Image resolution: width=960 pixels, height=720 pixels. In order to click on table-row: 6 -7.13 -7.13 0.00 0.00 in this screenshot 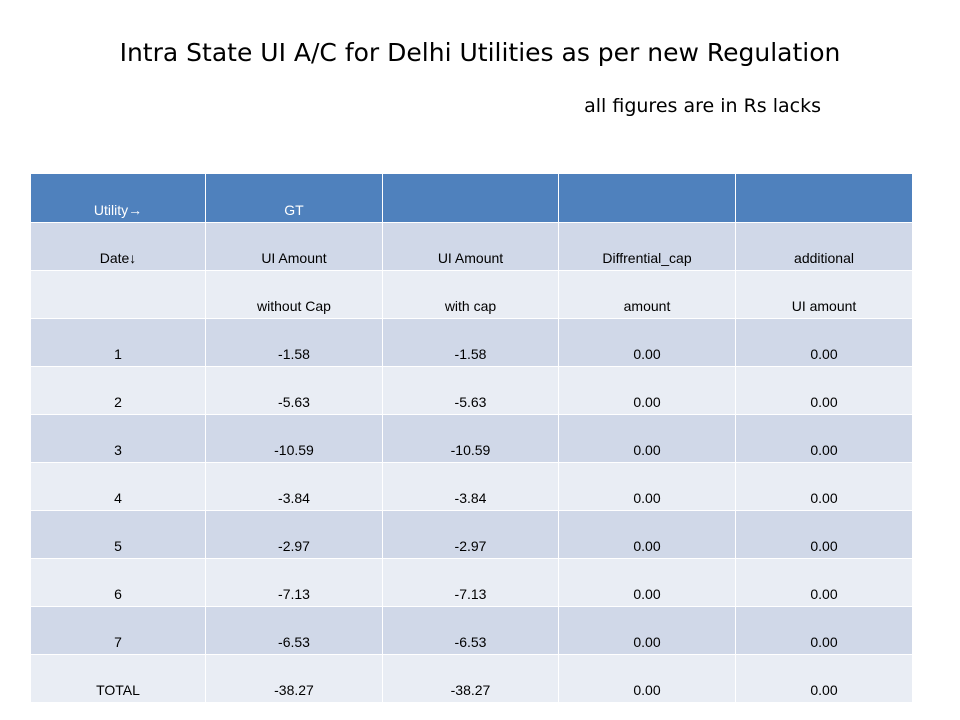, I will do `click(471, 582)`.